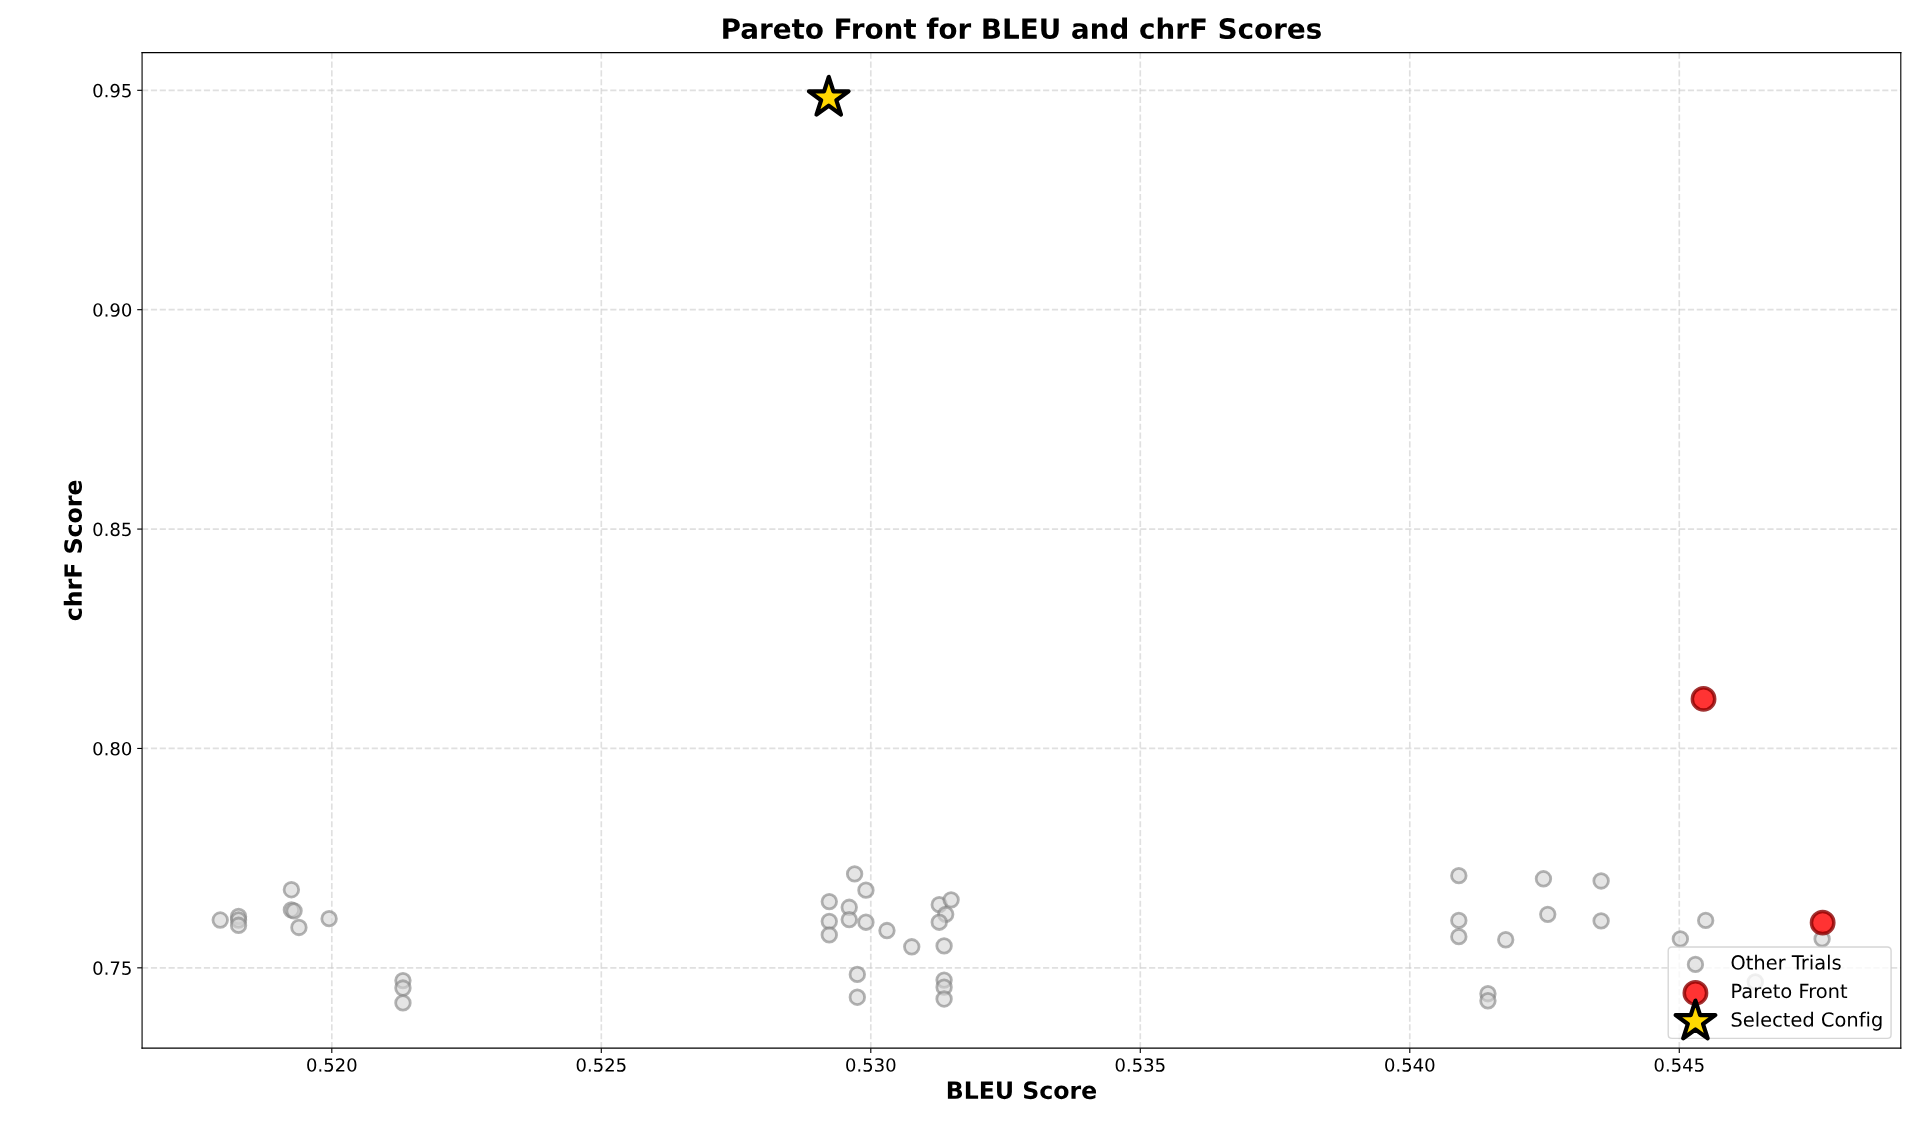 Image resolution: width=1920 pixels, height=1143 pixels. What do you see at coordinates (73, 550) in the screenshot?
I see `y-axis-title: chrF Score` at bounding box center [73, 550].